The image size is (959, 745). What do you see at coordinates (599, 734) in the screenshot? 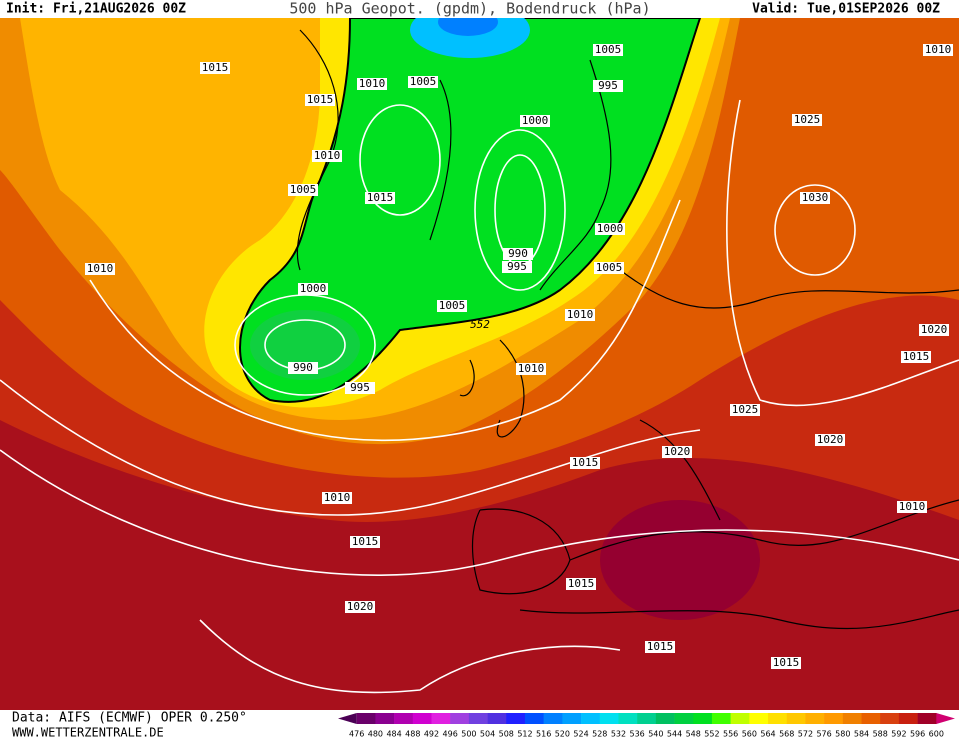
I see `scale-label: 528` at bounding box center [599, 734].